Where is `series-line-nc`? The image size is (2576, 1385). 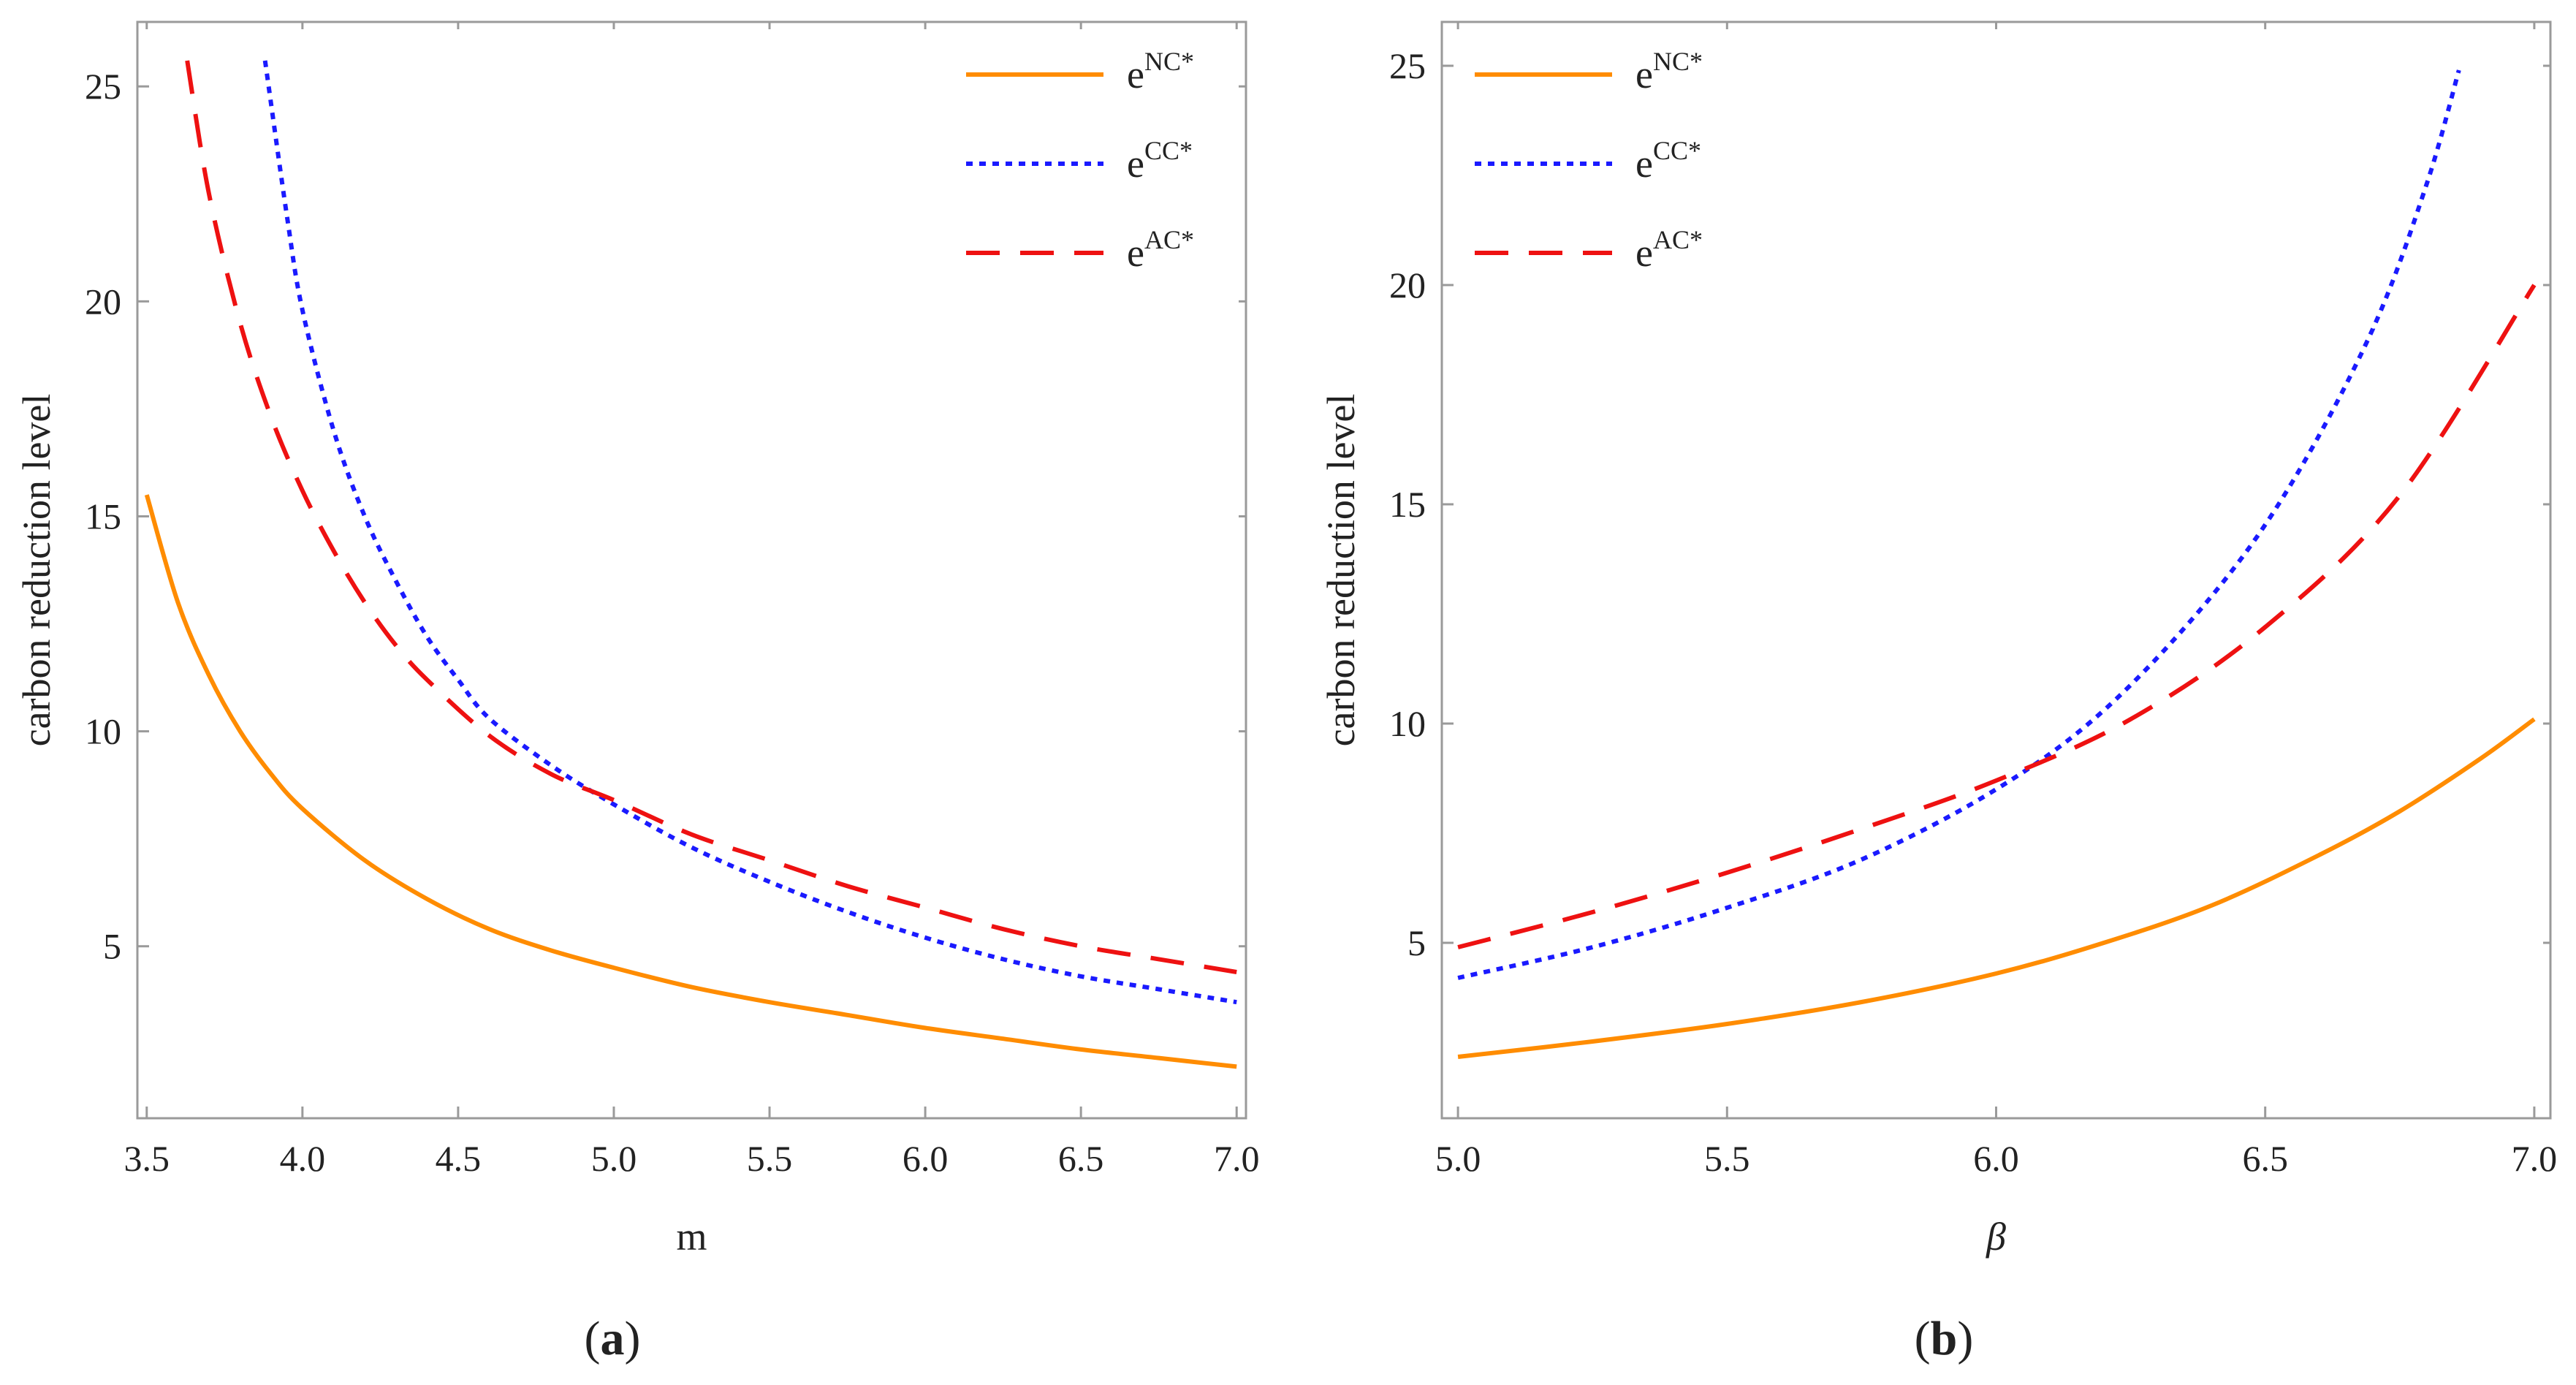 series-line-nc is located at coordinates (1996, 888).